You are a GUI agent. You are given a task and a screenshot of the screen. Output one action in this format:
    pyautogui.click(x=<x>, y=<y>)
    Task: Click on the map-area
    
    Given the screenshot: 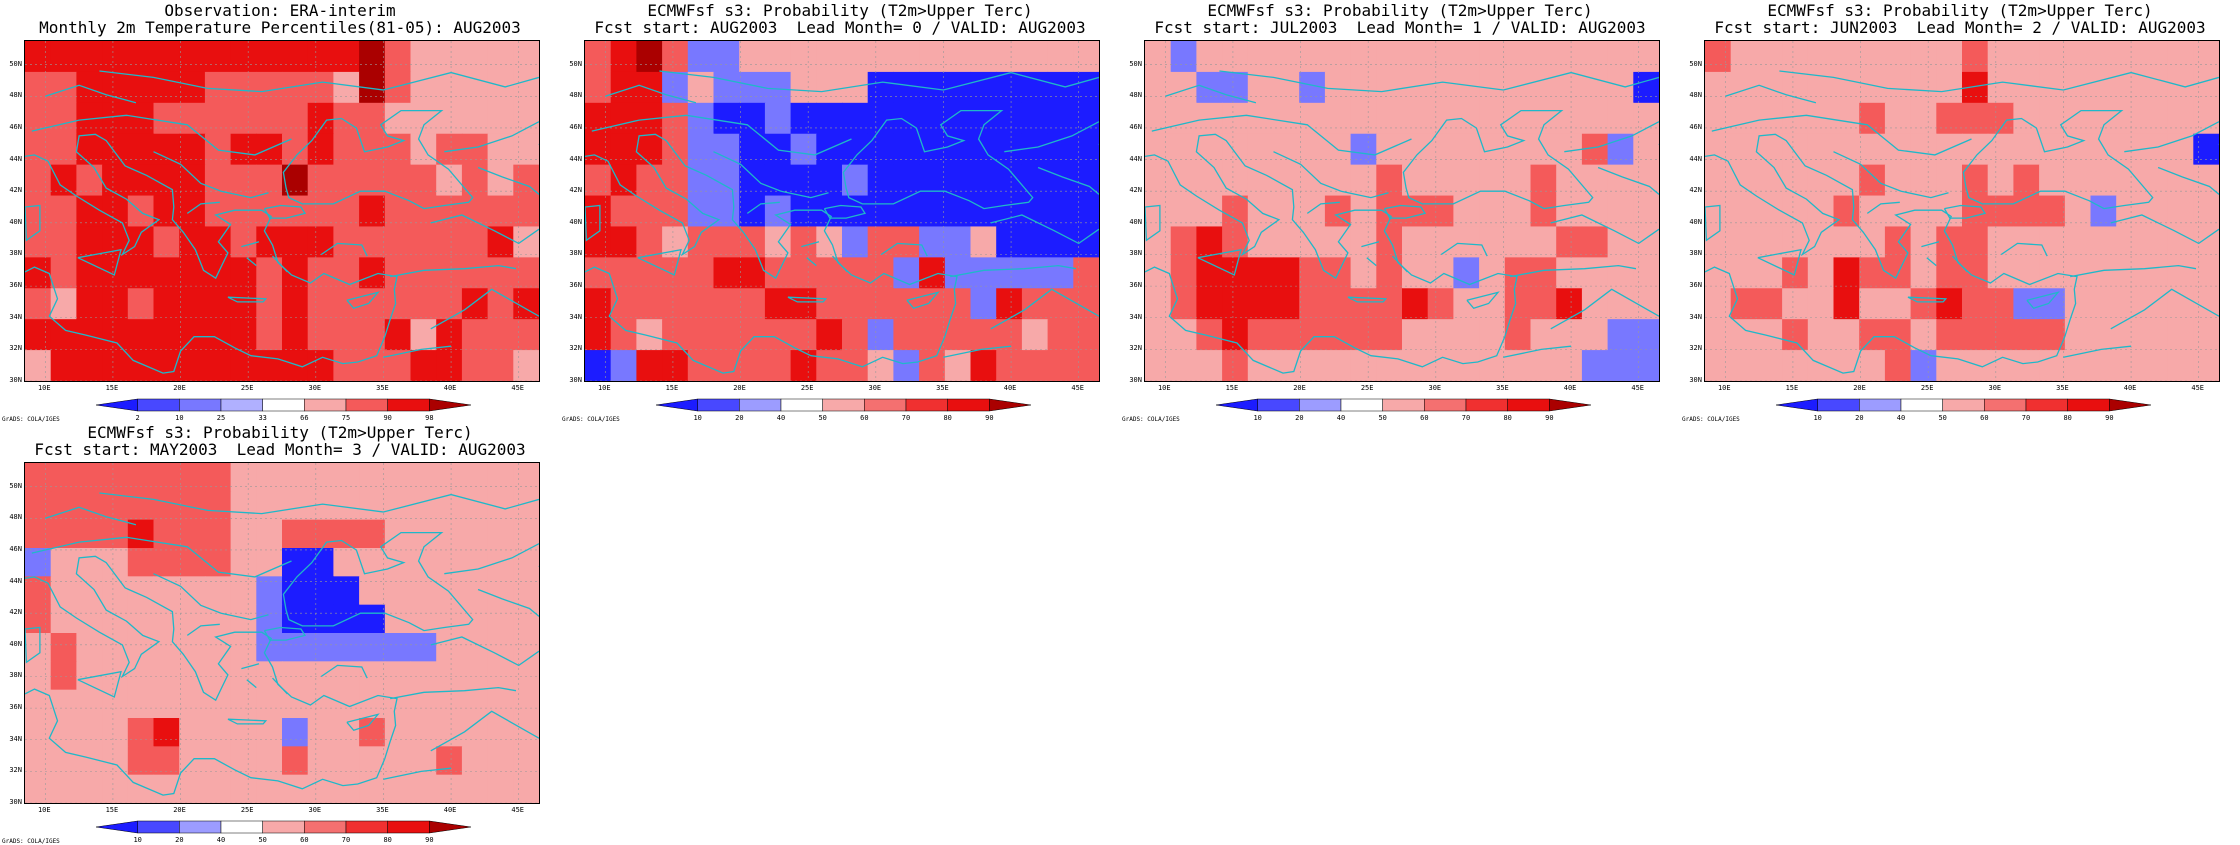 What is the action you would take?
    pyautogui.click(x=1962, y=211)
    